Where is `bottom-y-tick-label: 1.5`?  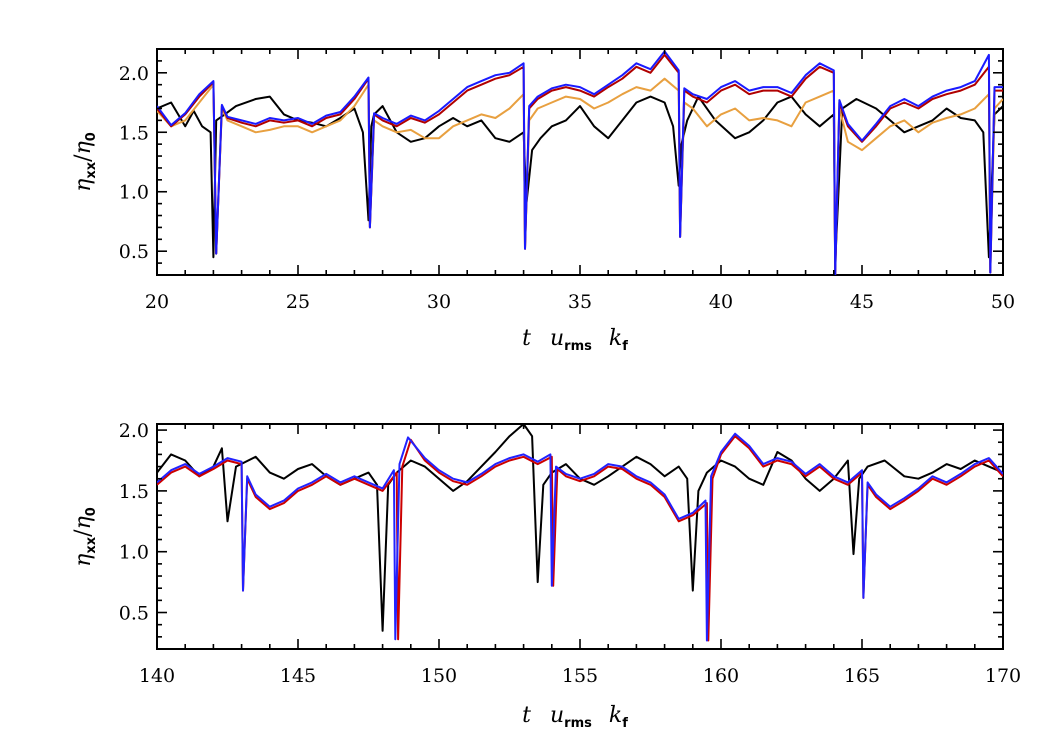 bottom-y-tick-label: 1.5 is located at coordinates (134, 492).